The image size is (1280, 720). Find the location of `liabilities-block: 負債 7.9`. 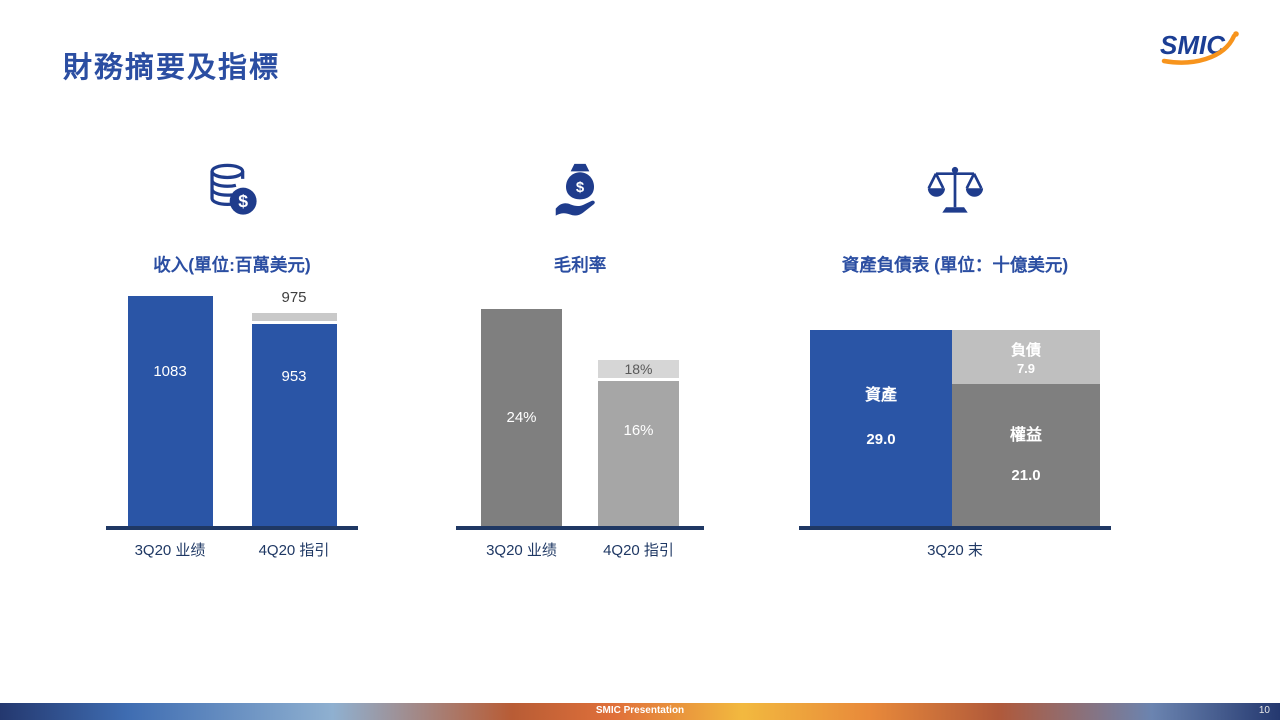

liabilities-block: 負債 7.9 is located at coordinates (1026, 357).